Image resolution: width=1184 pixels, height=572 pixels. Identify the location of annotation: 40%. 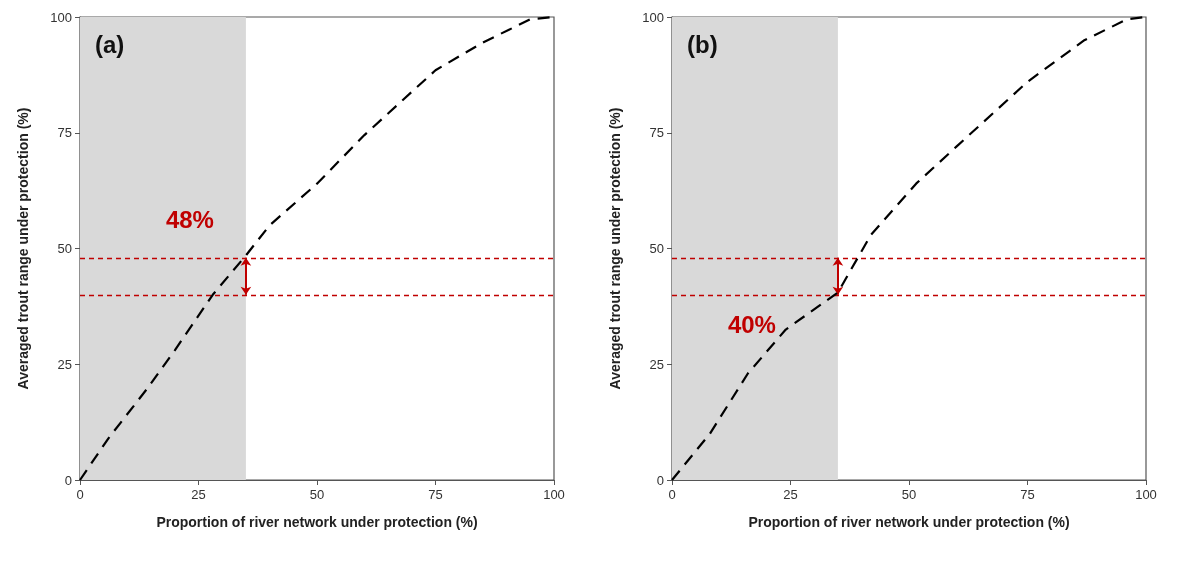
(751, 325).